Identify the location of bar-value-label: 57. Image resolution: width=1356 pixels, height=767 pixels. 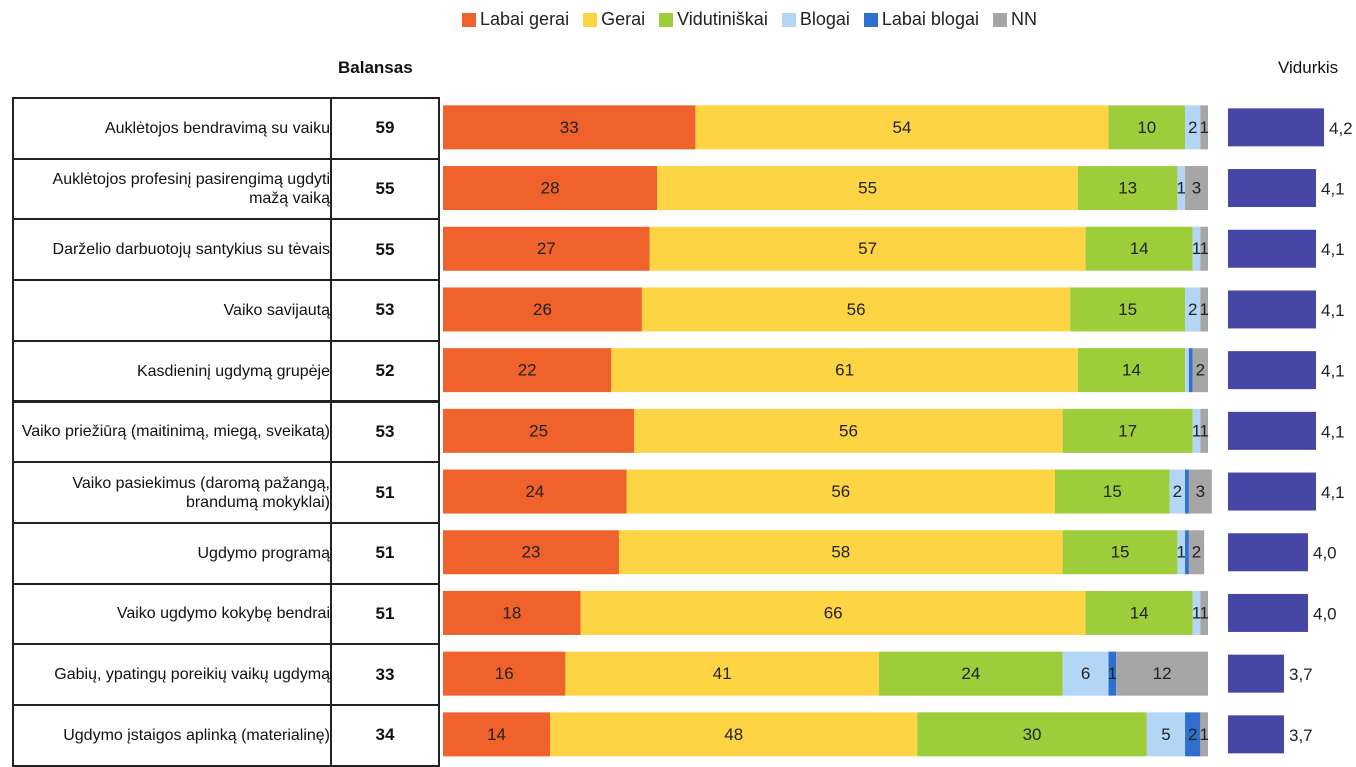
(867, 248).